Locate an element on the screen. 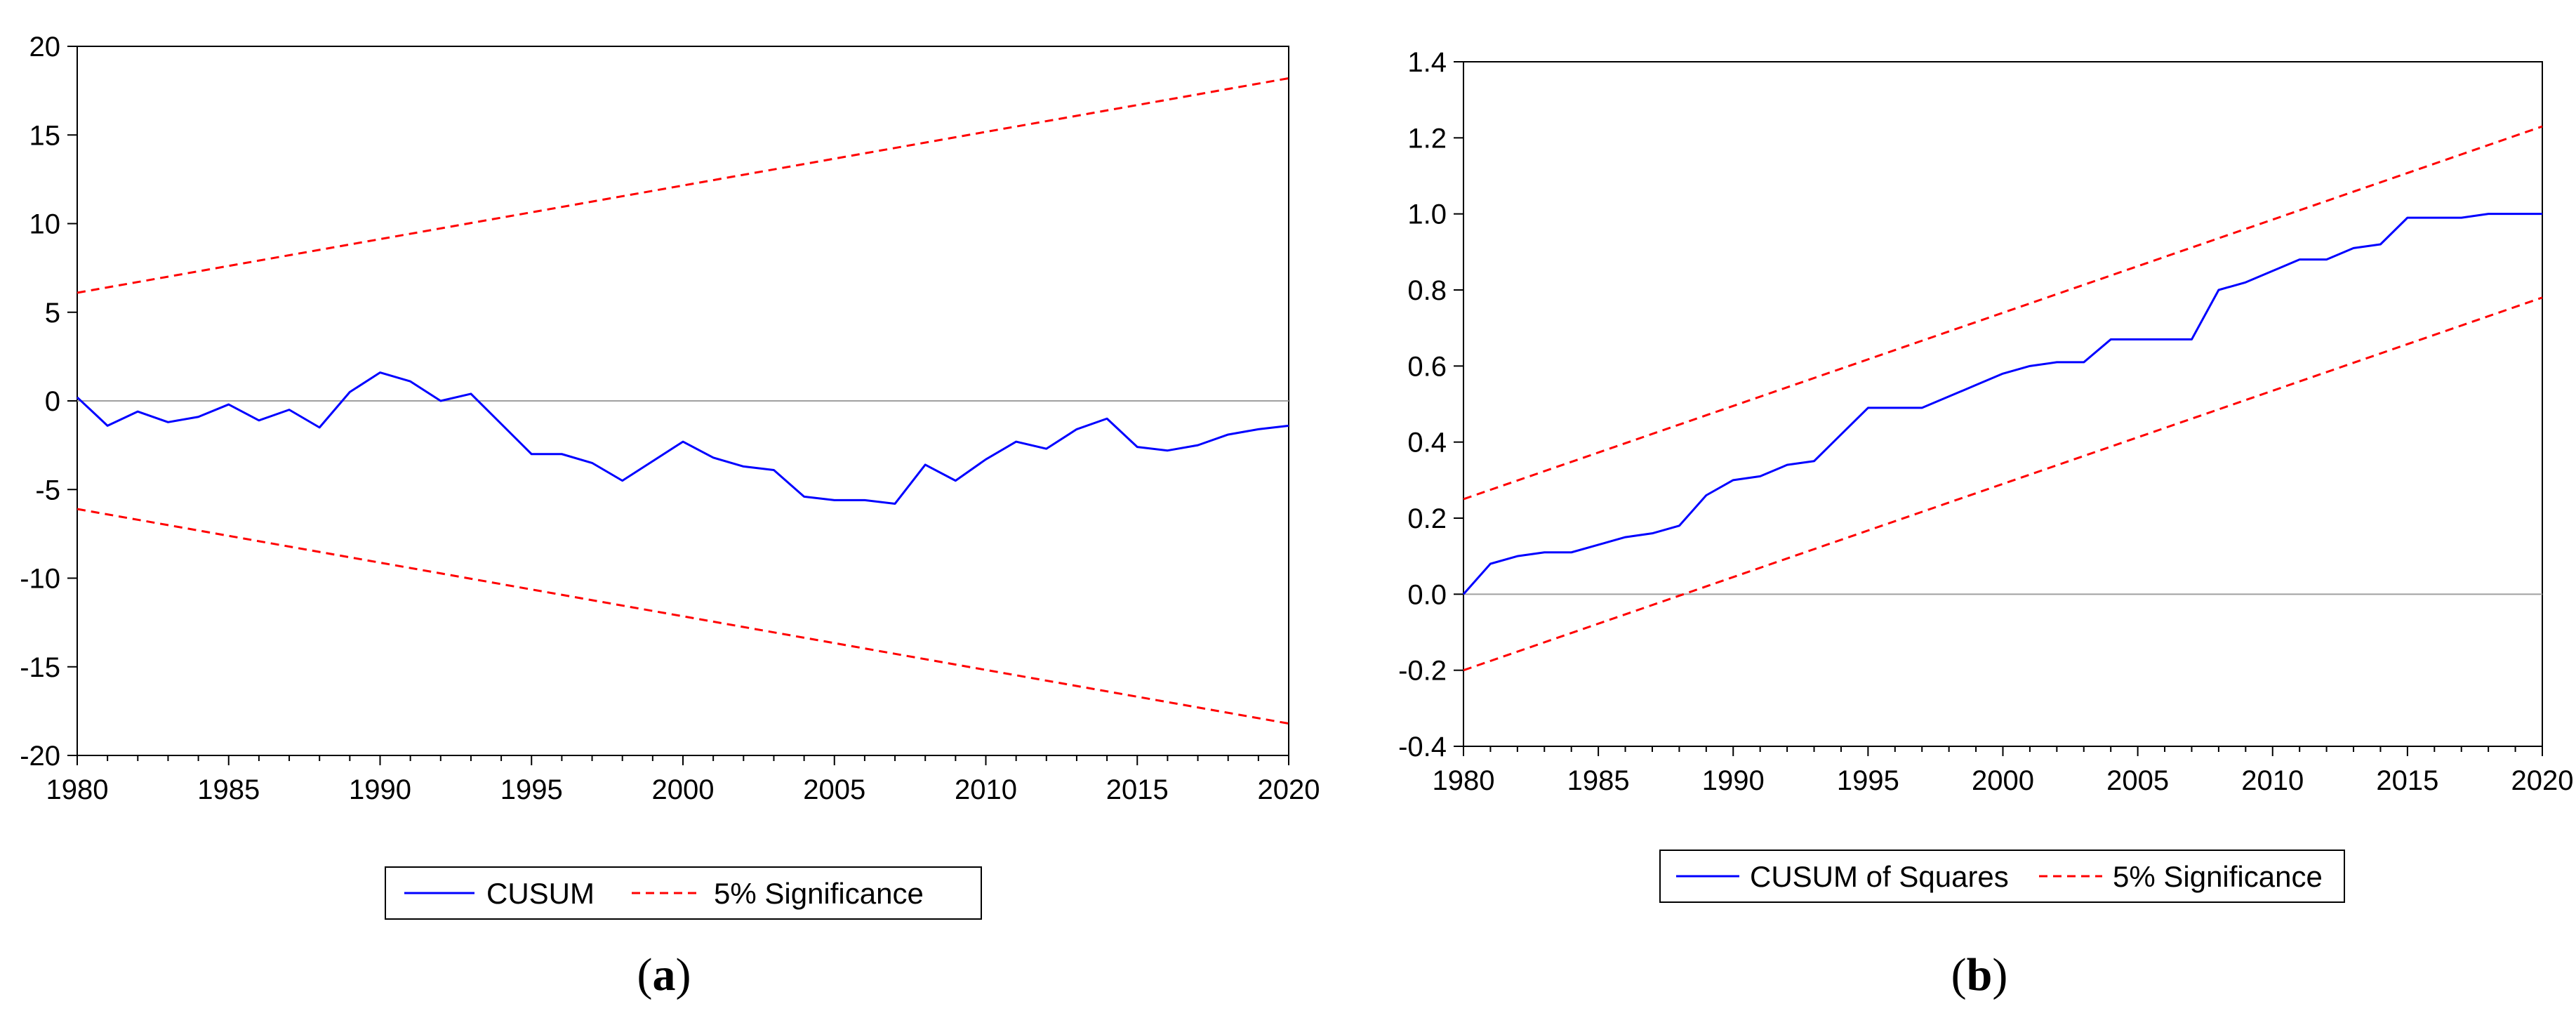 Image resolution: width=2576 pixels, height=1011 pixels. legend-label-cusum-squares: CUSUM of Squares is located at coordinates (1880, 876).